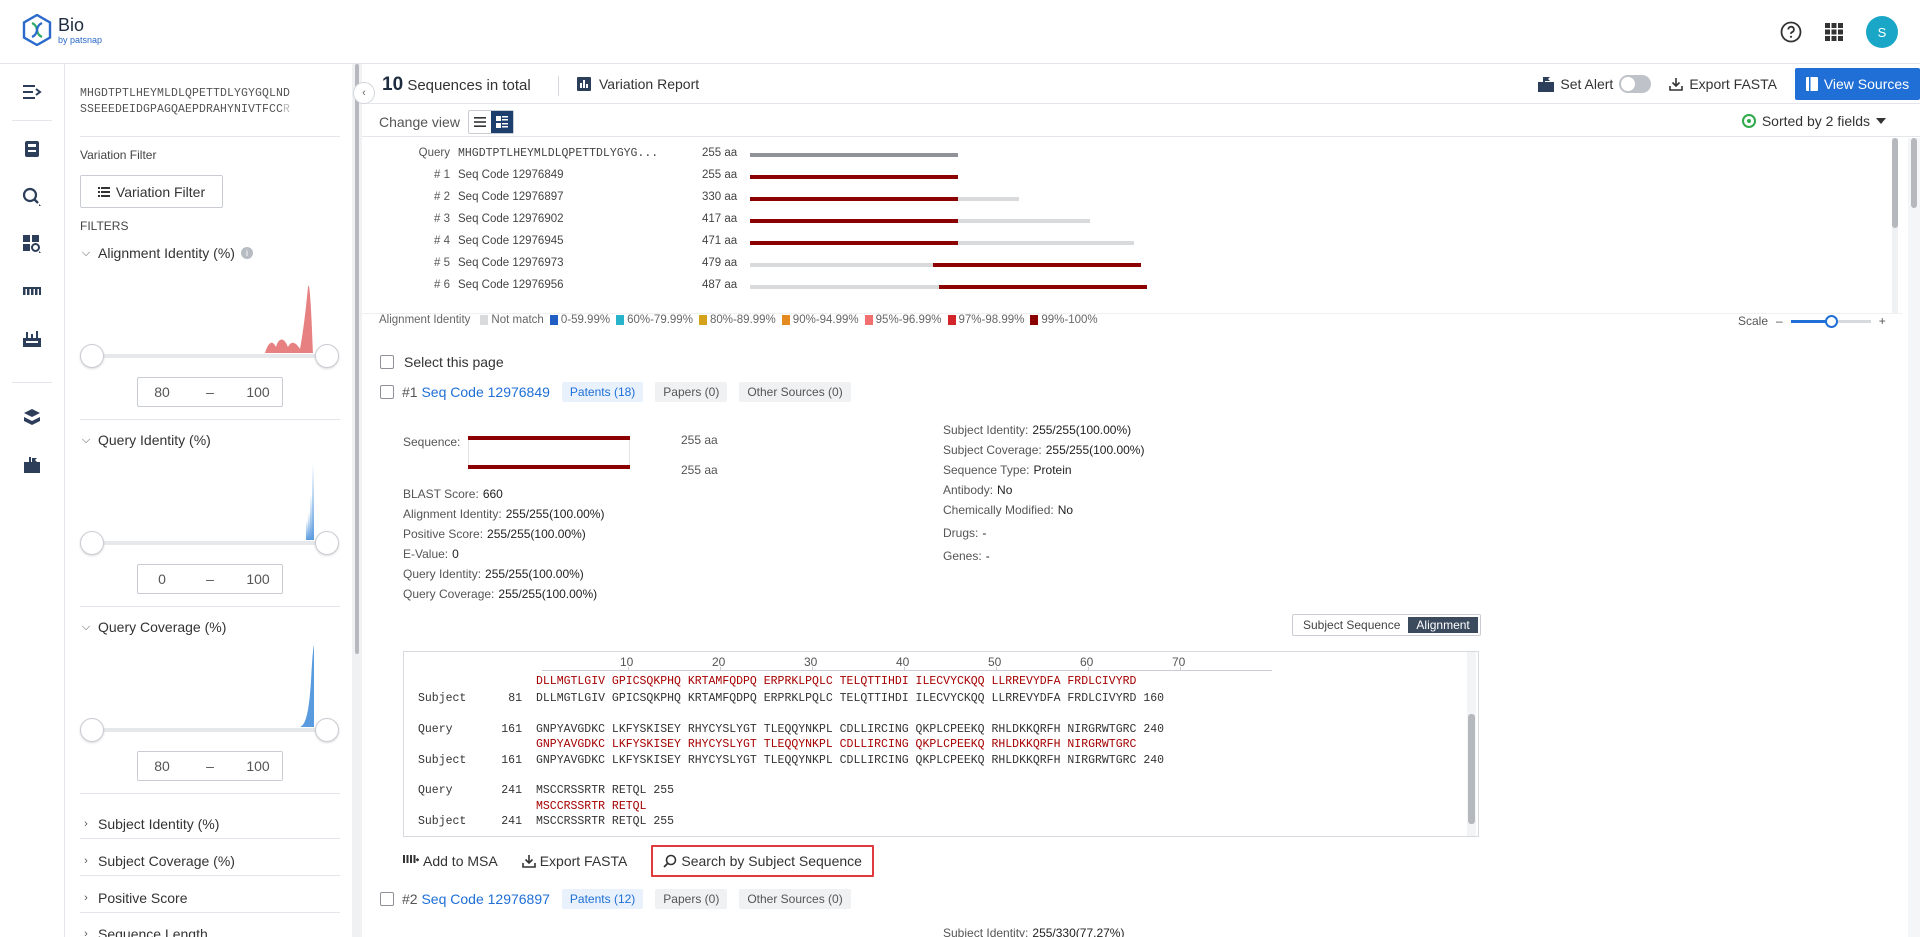  Describe the element at coordinates (1471, 744) in the screenshot. I see `alignment-scrollbar` at that location.